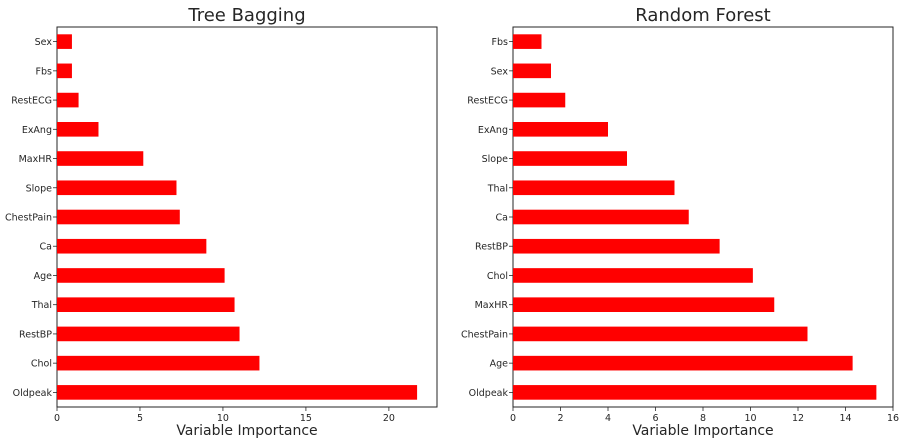 Image resolution: width=905 pixels, height=445 pixels. What do you see at coordinates (306, 418) in the screenshot?
I see `x-tick-label: 15` at bounding box center [306, 418].